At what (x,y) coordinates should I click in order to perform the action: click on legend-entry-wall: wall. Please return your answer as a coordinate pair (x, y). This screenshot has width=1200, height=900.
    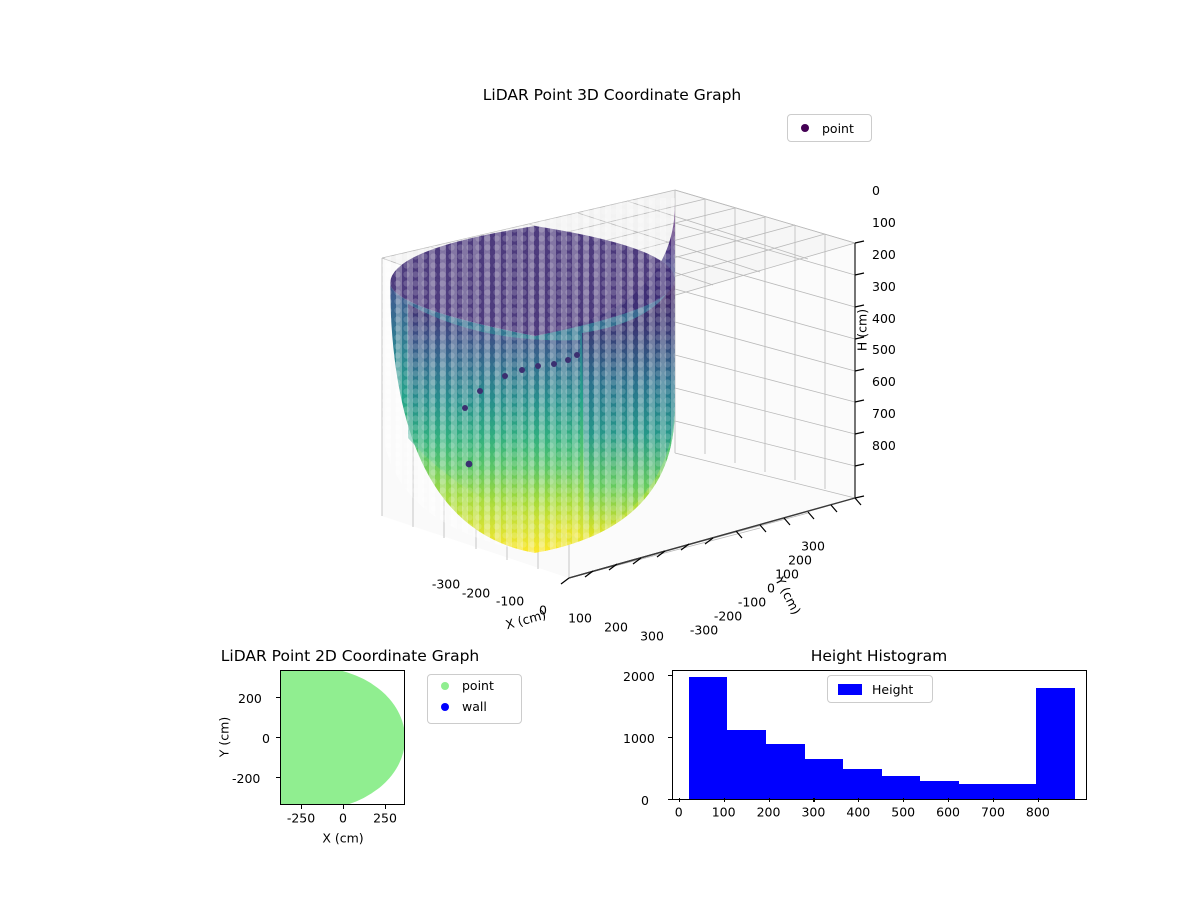
    Looking at the image, I should click on (474, 706).